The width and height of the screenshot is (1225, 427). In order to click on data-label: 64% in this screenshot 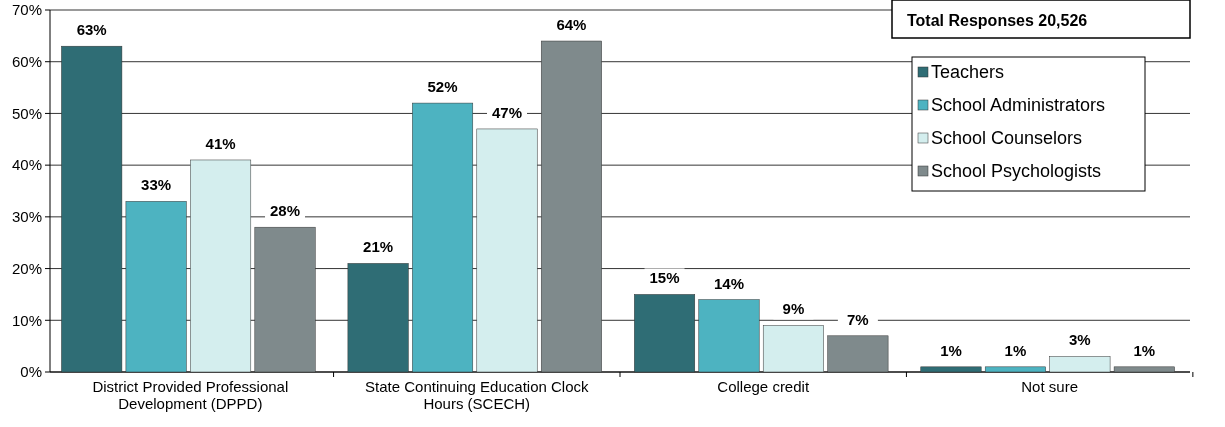, I will do `click(571, 25)`.